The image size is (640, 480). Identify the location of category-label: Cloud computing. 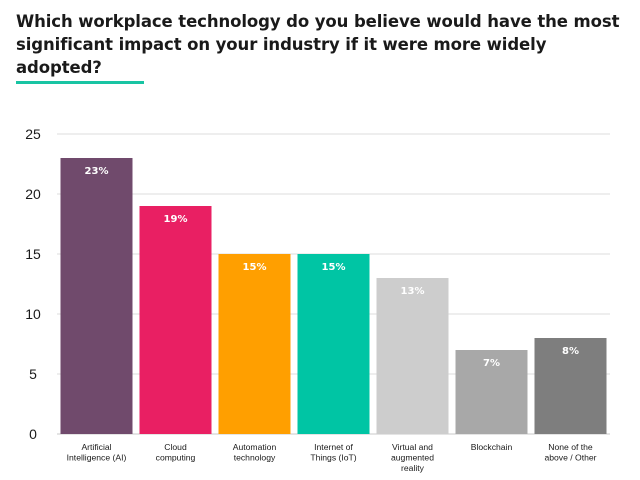
(176, 452).